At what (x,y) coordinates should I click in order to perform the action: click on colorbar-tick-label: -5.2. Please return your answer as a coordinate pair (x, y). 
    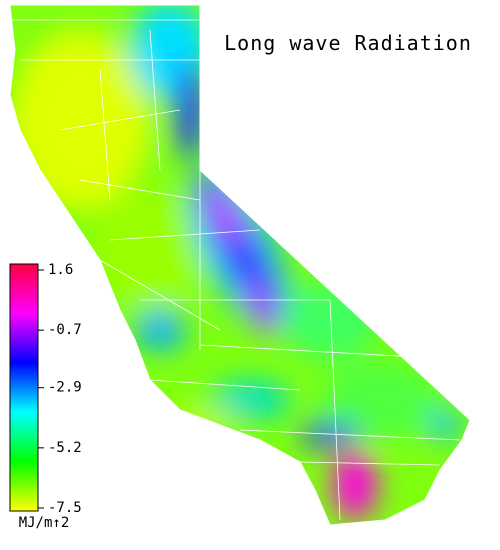
    Looking at the image, I should click on (65, 448).